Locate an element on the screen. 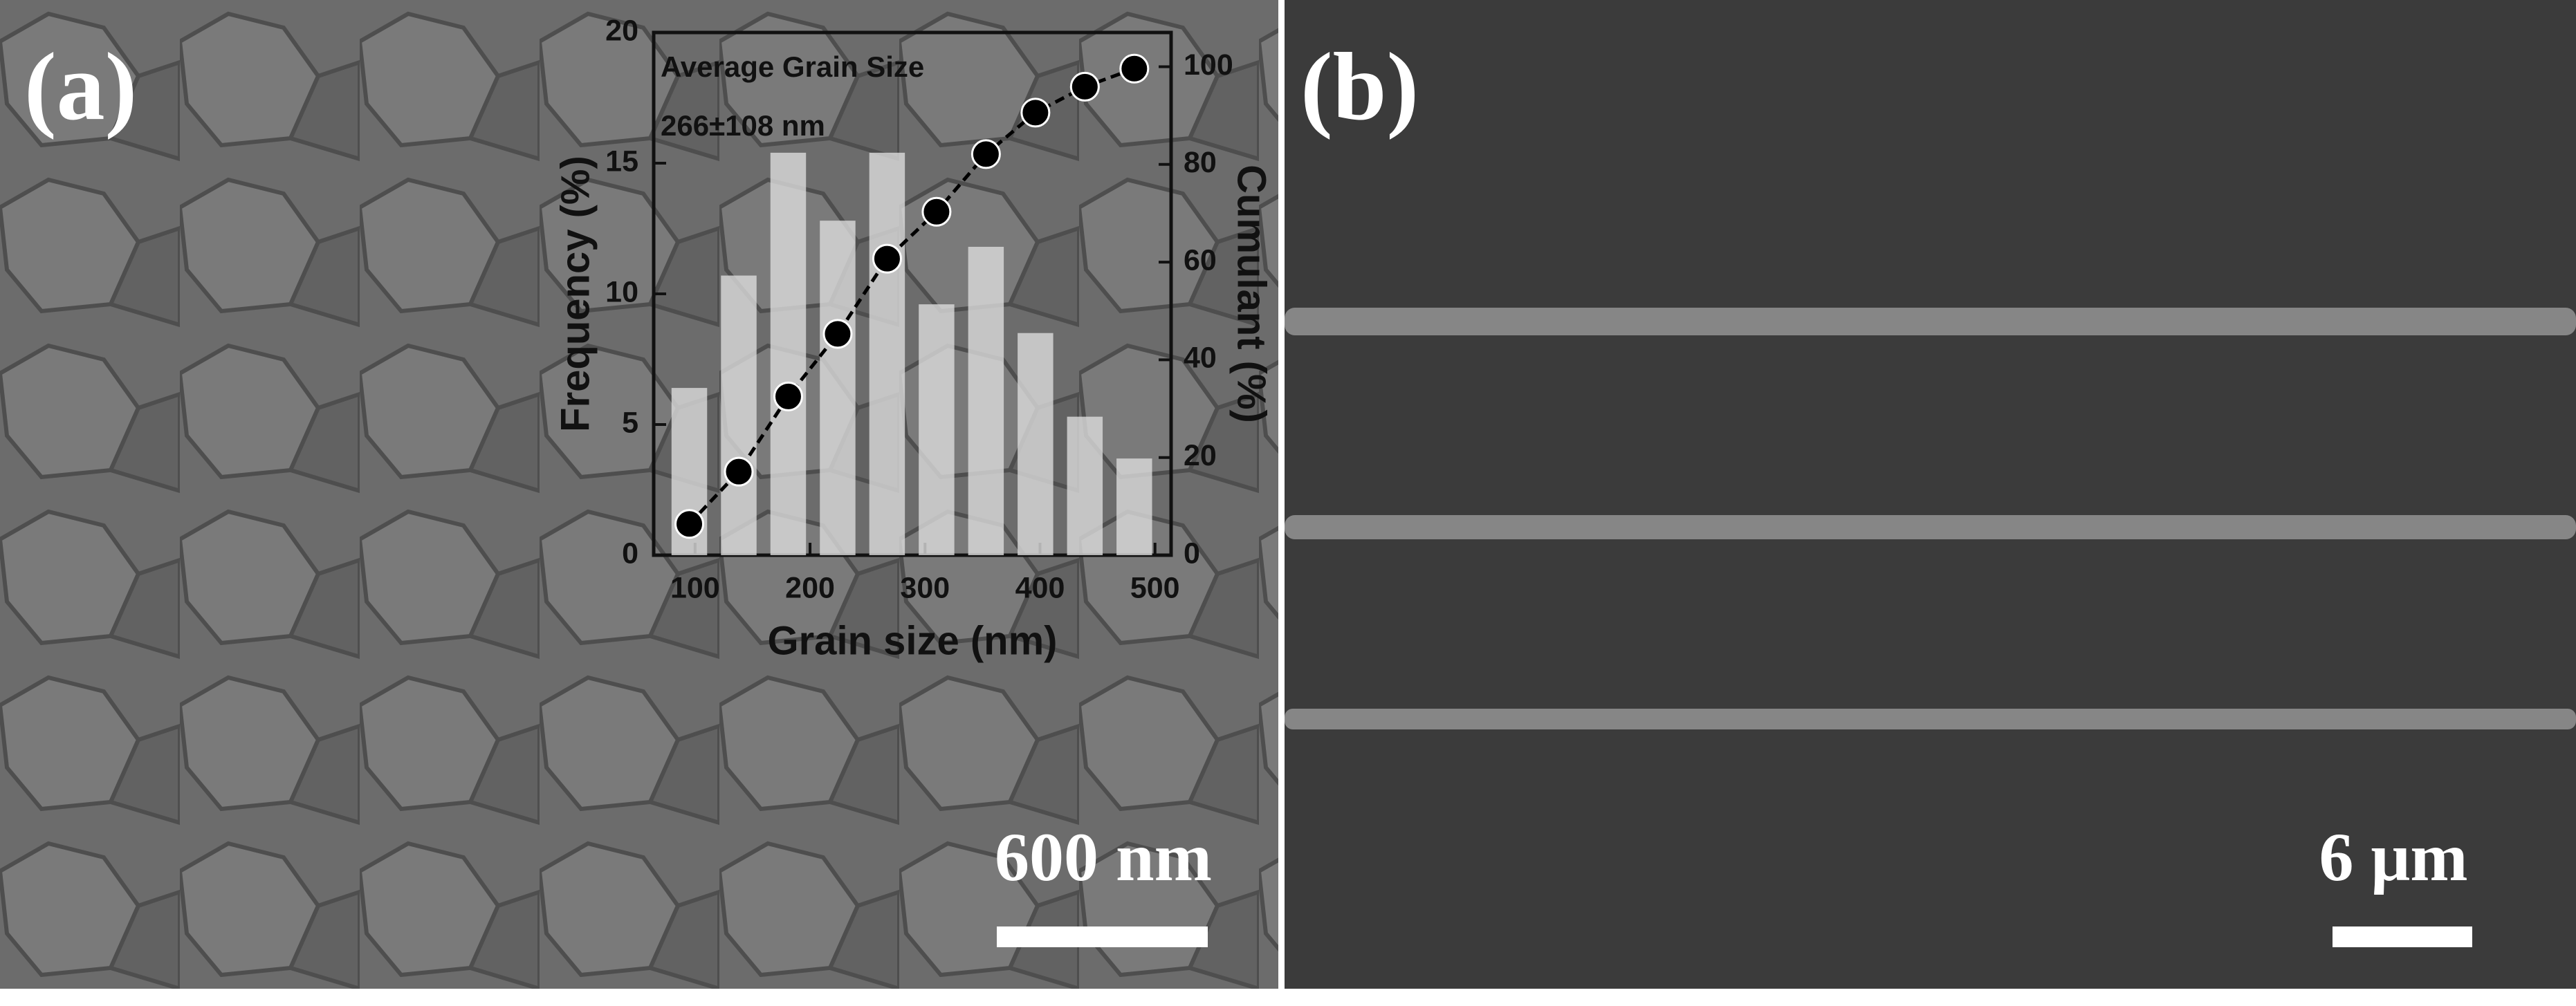 The height and width of the screenshot is (1006, 2576). scale-bar-label: 6 μm is located at coordinates (2393, 857).